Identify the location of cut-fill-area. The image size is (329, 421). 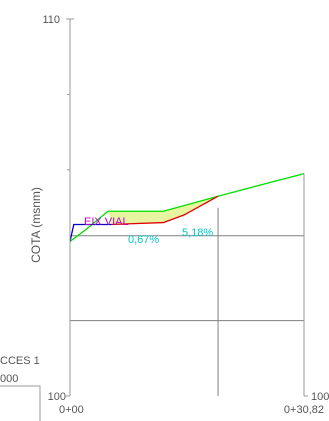
(163, 210).